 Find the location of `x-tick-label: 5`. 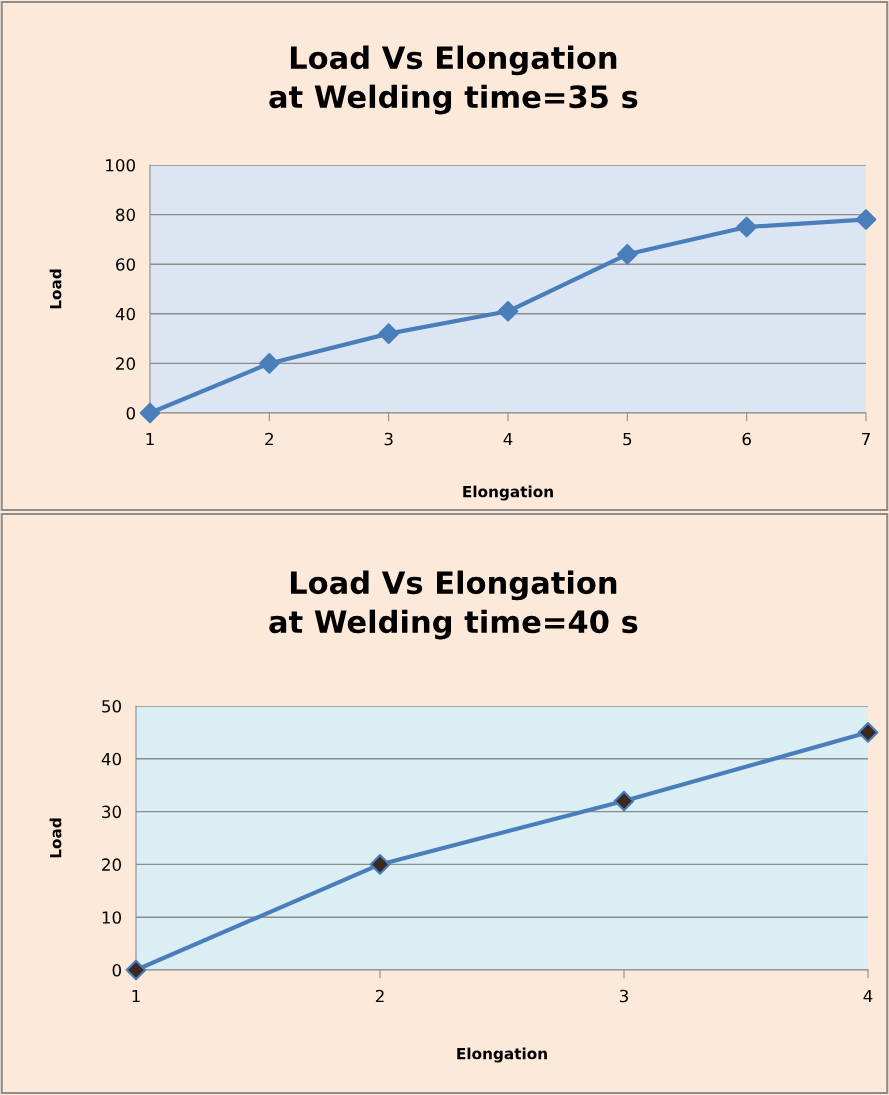

x-tick-label: 5 is located at coordinates (627, 439).